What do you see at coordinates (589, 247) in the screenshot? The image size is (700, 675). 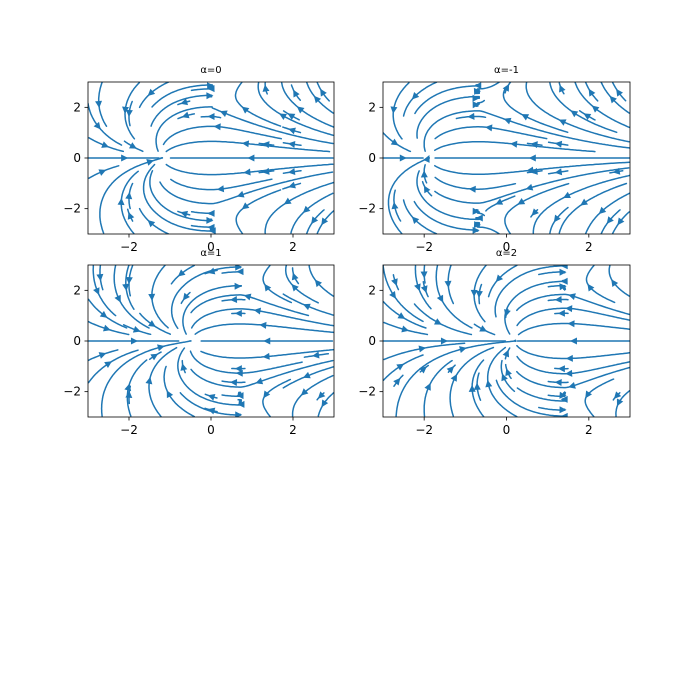 I see `x-tick-label: 2` at bounding box center [589, 247].